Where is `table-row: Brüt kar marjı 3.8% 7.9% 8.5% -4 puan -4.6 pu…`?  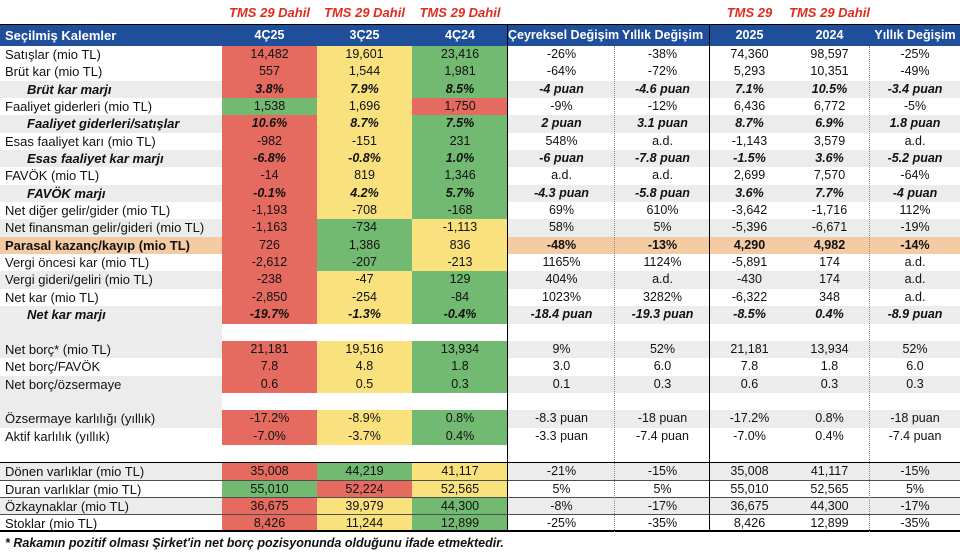
table-row: Brüt kar marjı 3.8% 7.9% 8.5% -4 puan -4.6 pu… is located at coordinates (480, 89).